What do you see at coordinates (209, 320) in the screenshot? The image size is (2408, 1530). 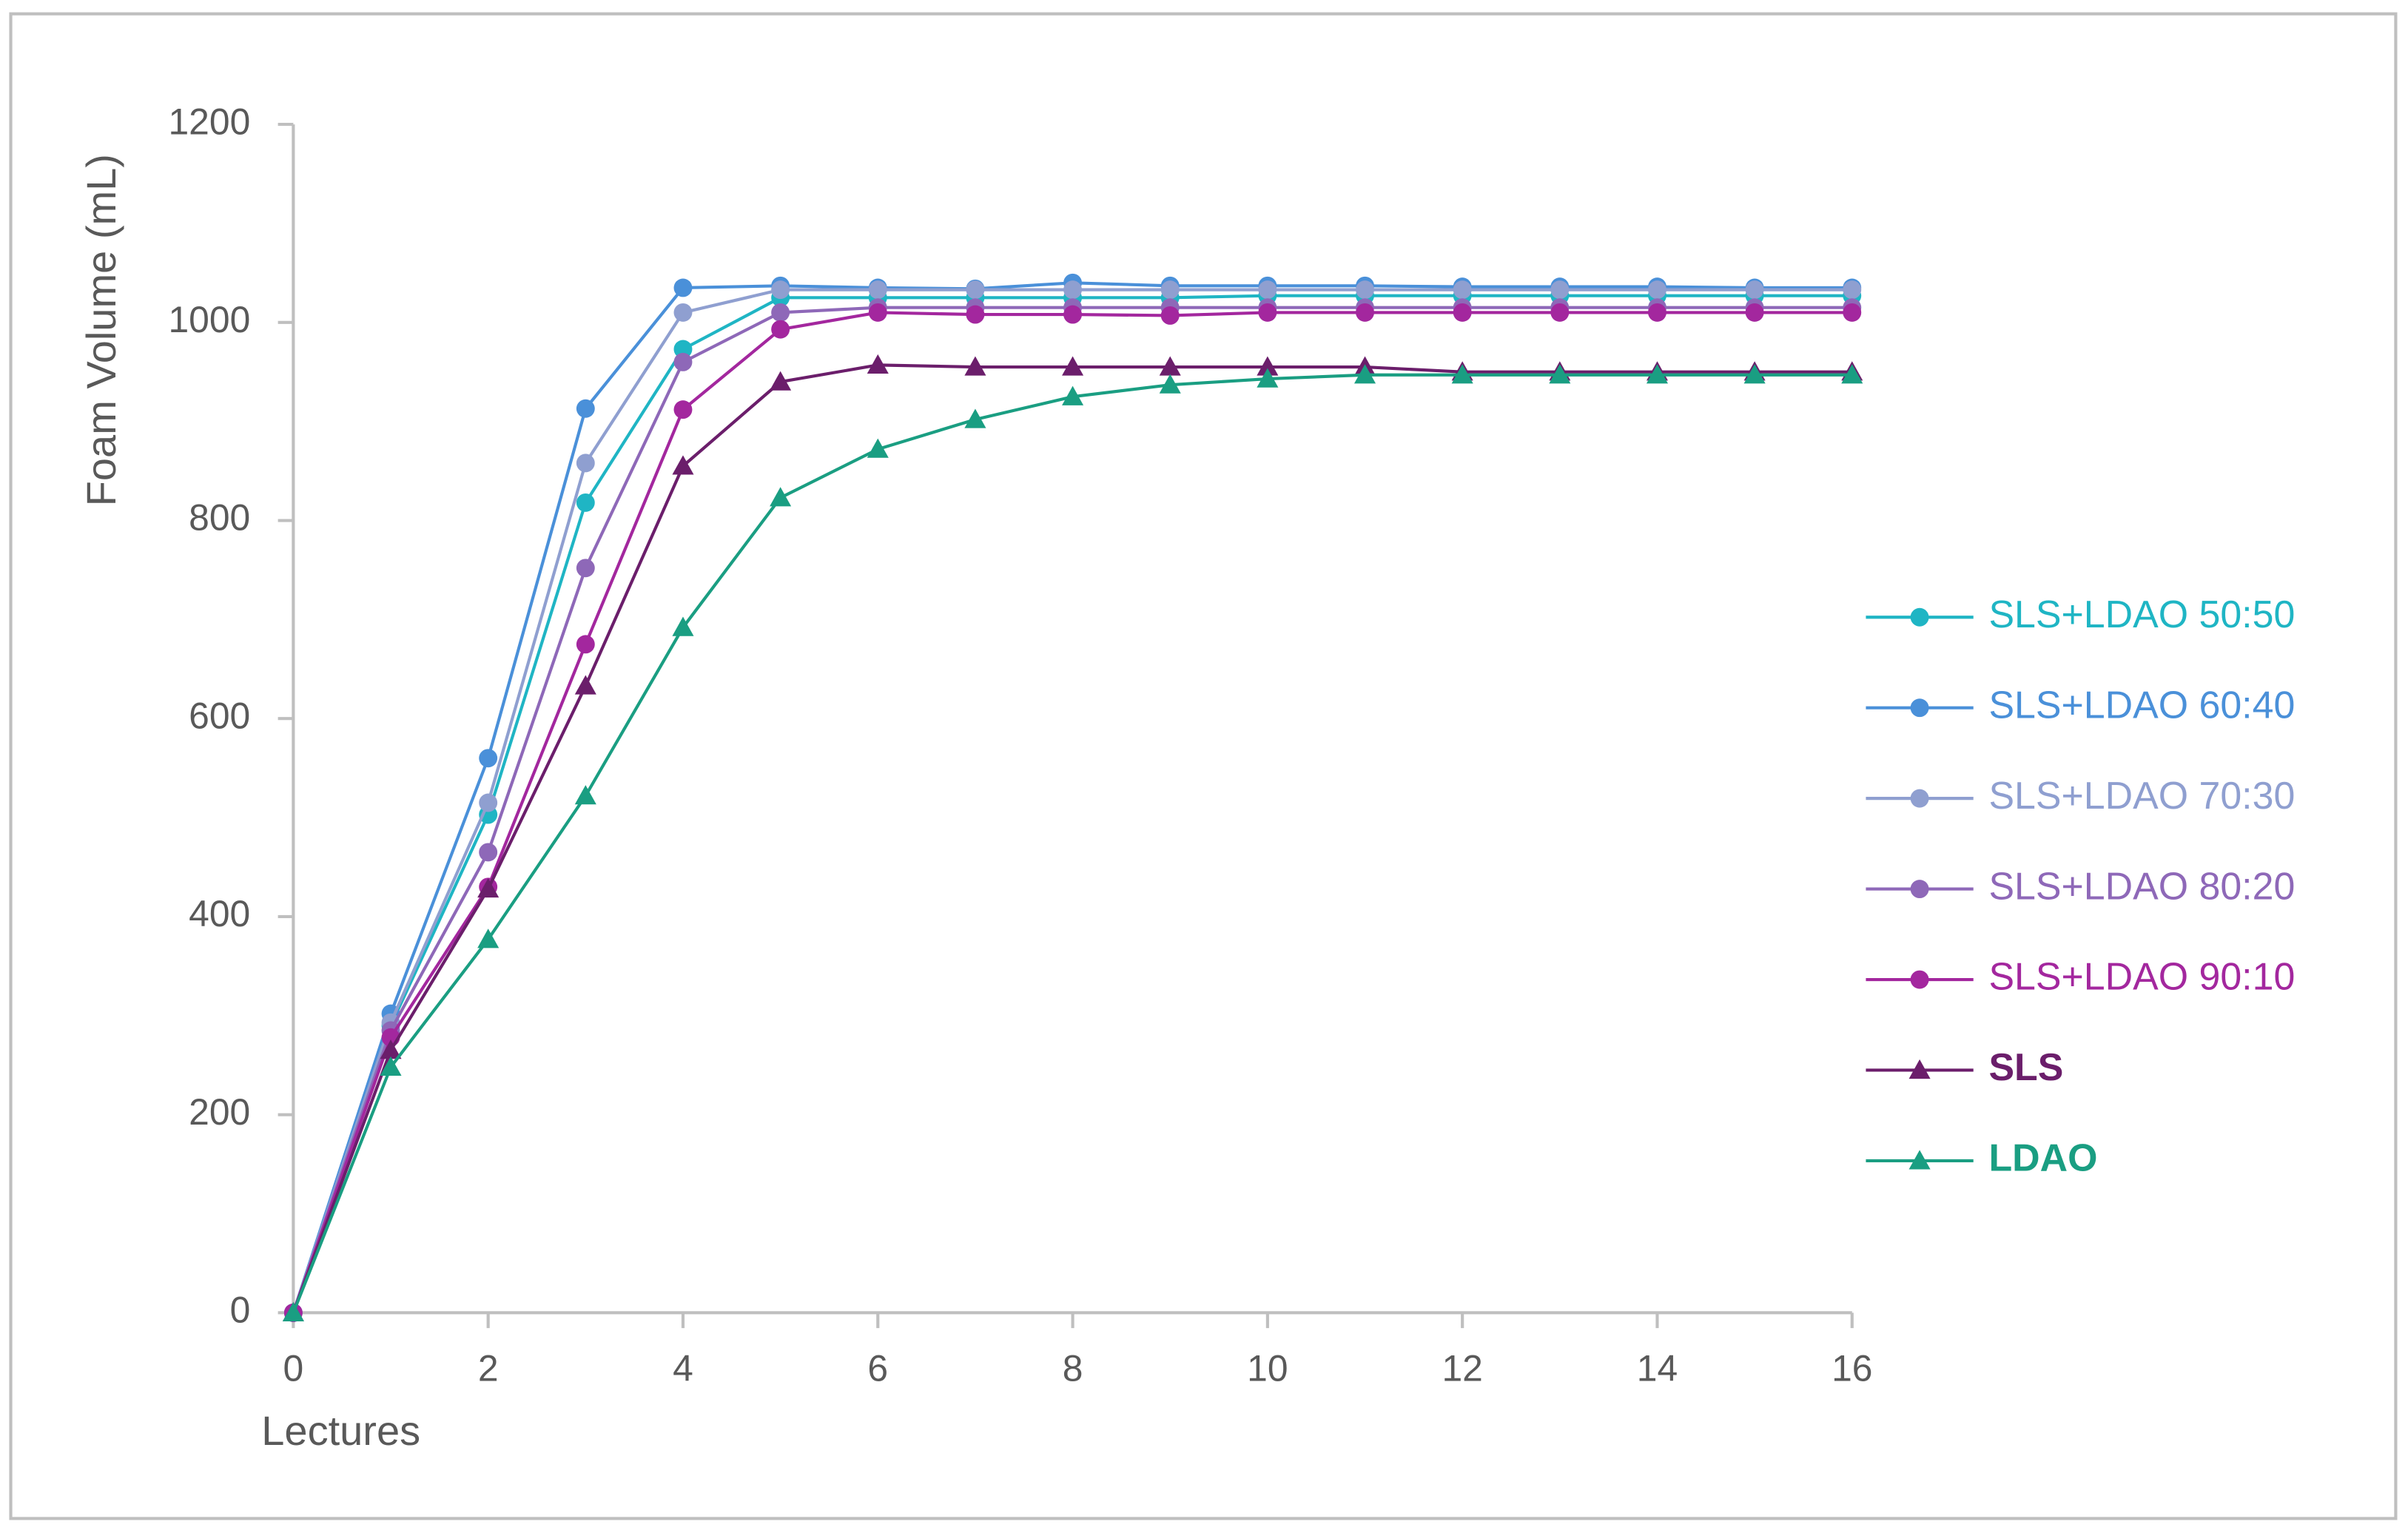 I see `y-tick-label: 1000` at bounding box center [209, 320].